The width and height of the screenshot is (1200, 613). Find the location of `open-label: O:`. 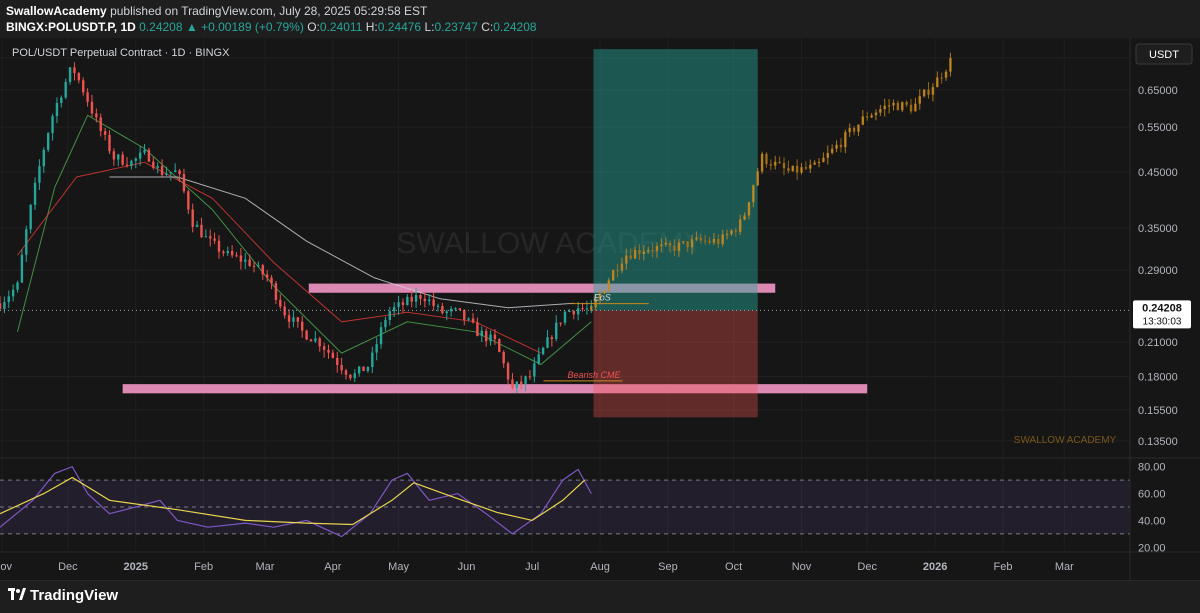

open-label: O: is located at coordinates (313, 27).